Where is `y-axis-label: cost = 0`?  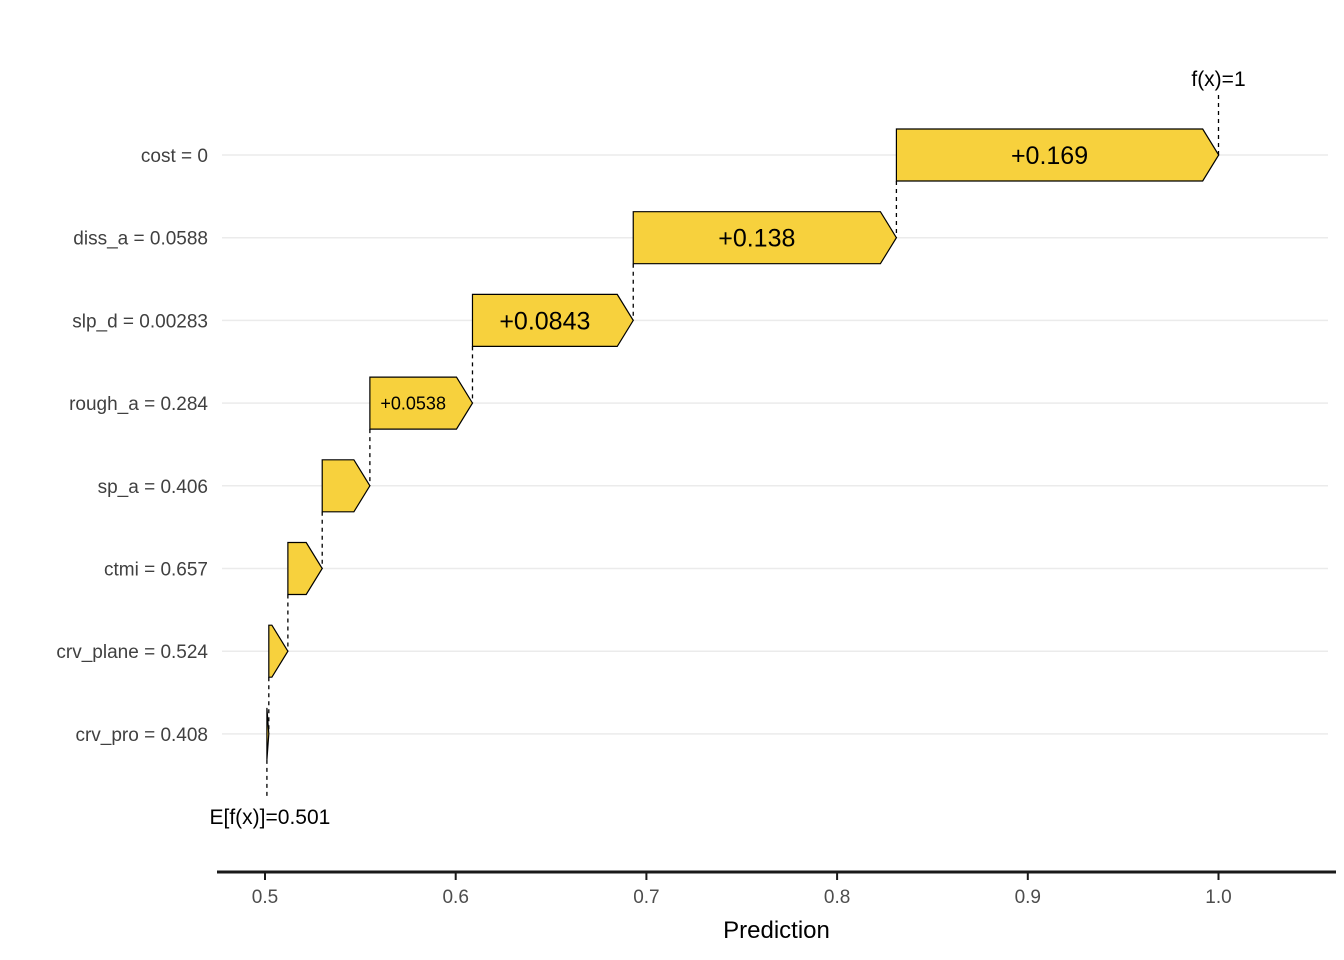 y-axis-label: cost = 0 is located at coordinates (174, 156).